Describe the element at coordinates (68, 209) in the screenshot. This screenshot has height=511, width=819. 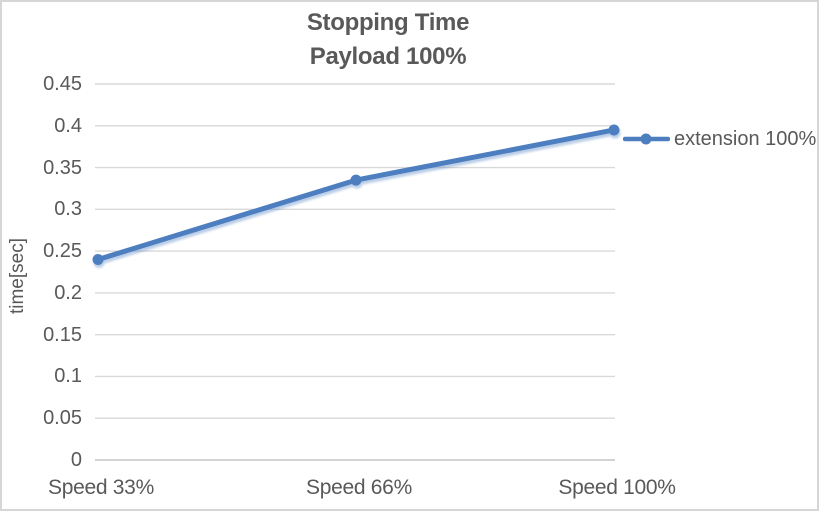
I see `y-tick-label: 0.3` at that location.